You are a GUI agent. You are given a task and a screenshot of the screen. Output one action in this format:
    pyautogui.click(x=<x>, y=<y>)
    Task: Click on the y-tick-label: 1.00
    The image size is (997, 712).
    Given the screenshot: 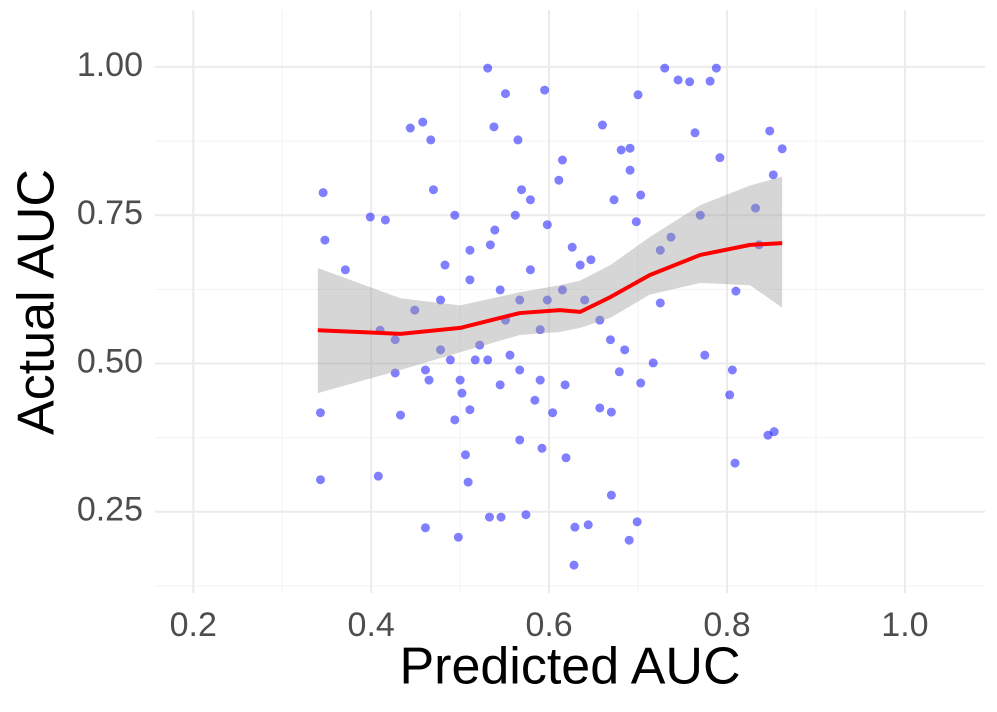 What is the action you would take?
    pyautogui.click(x=110, y=65)
    